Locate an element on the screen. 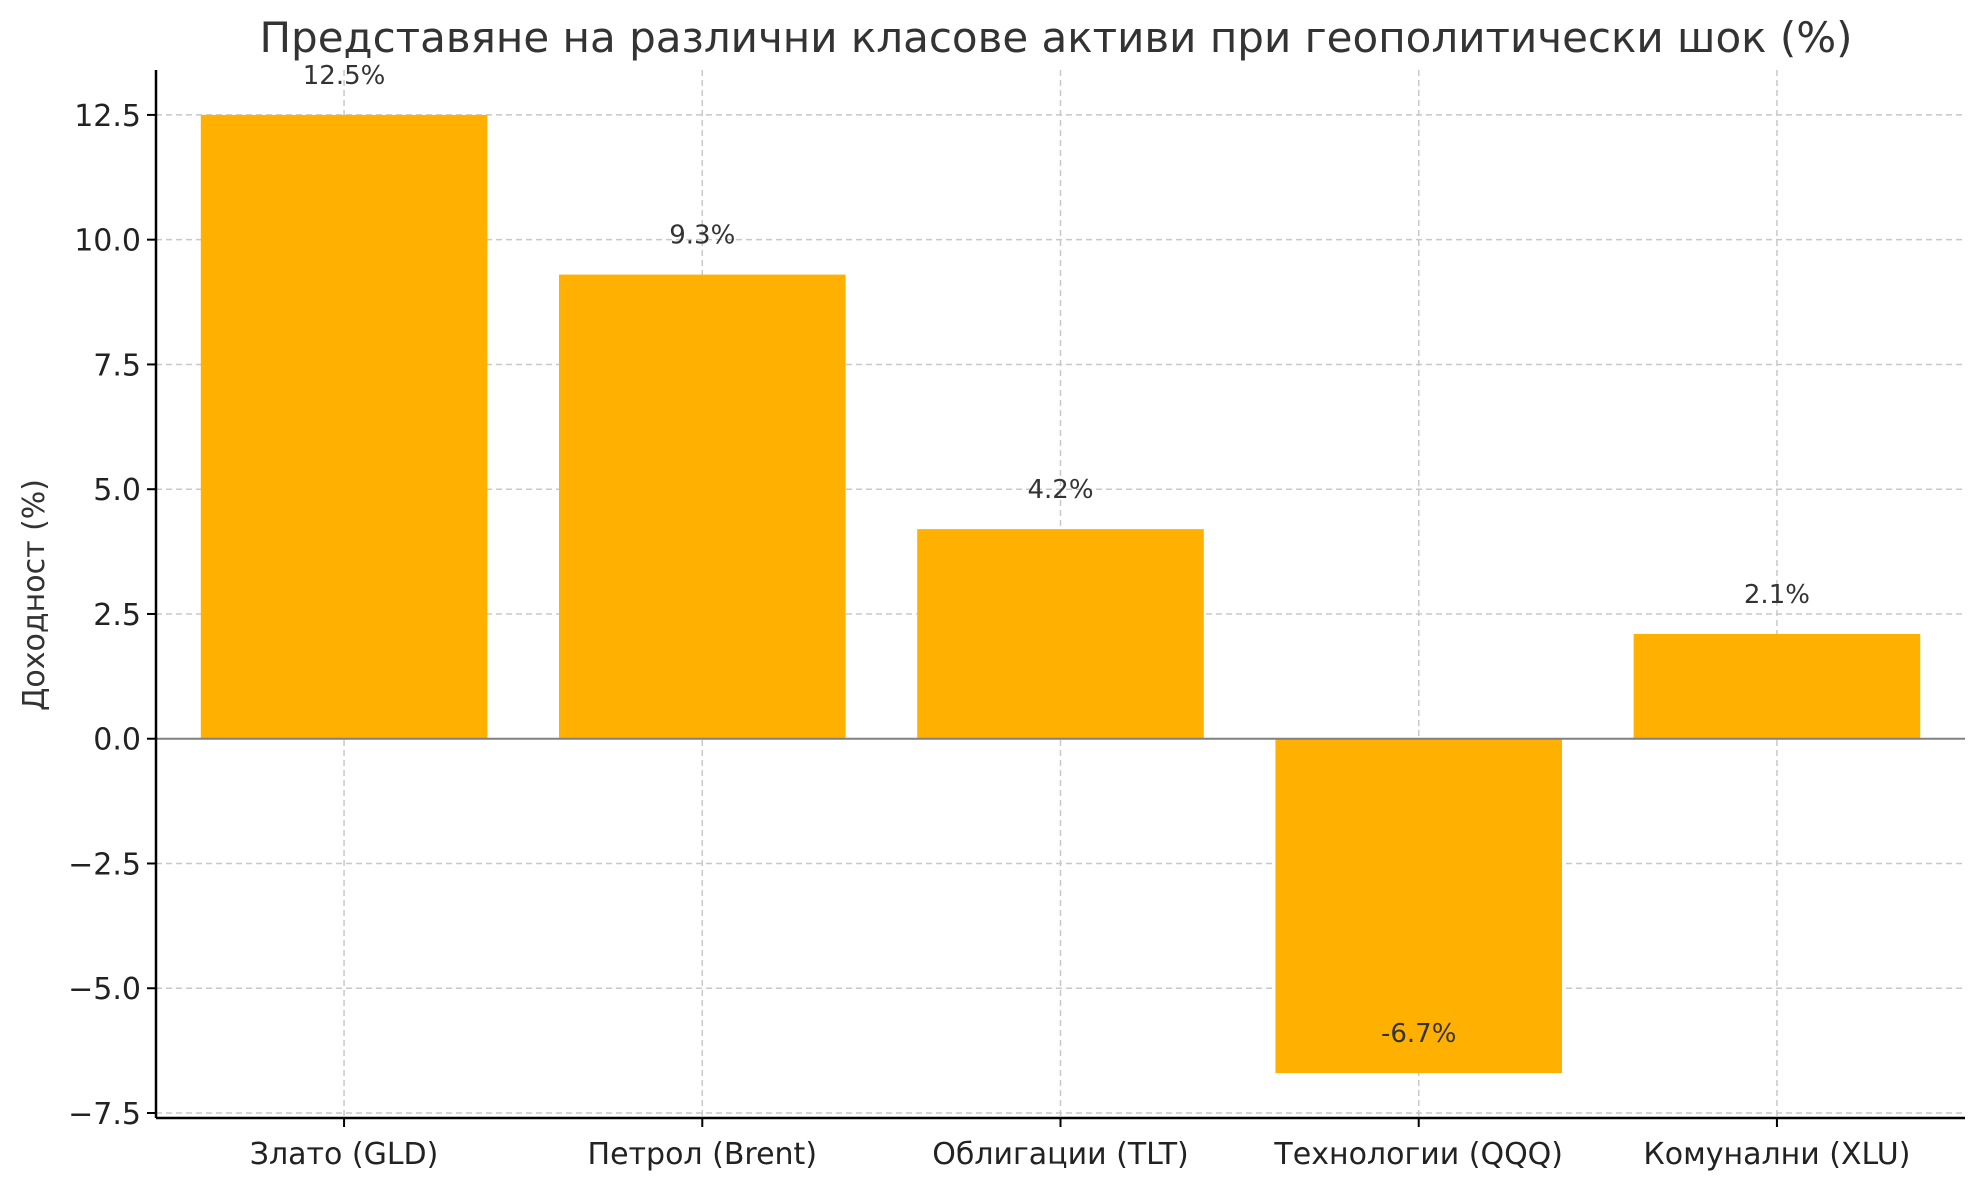  data-label: -6.7% is located at coordinates (1418, 1034).